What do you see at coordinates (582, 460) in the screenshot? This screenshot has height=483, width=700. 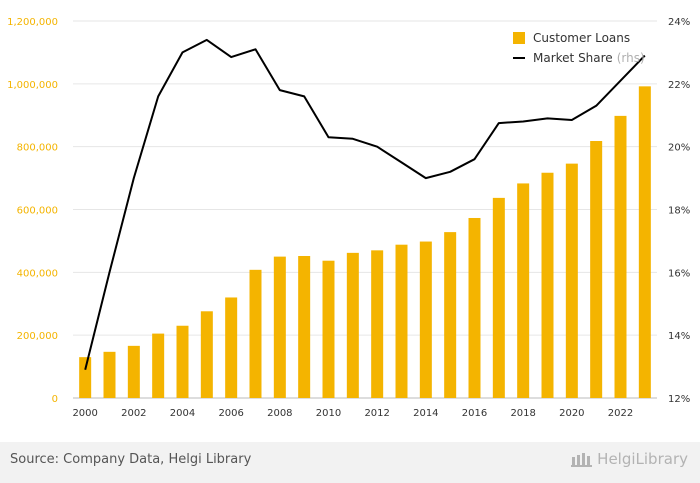 I see `library-building-icon` at bounding box center [582, 460].